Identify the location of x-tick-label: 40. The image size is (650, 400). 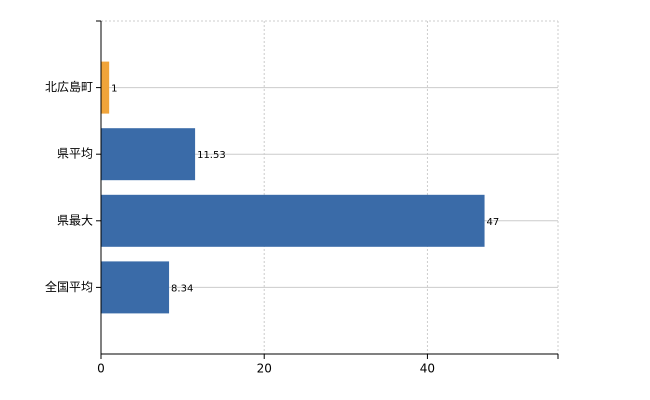
(427, 369).